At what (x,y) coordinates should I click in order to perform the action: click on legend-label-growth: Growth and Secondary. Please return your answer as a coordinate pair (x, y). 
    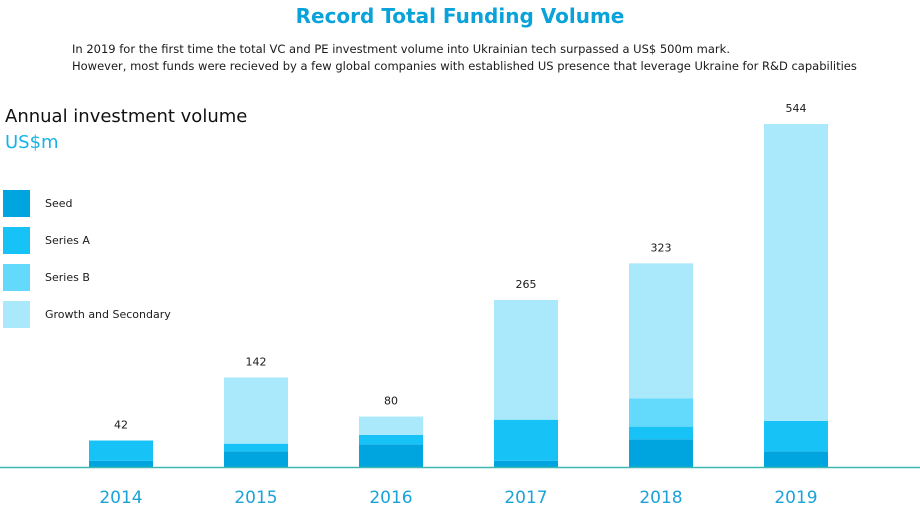
    Looking at the image, I should click on (108, 314).